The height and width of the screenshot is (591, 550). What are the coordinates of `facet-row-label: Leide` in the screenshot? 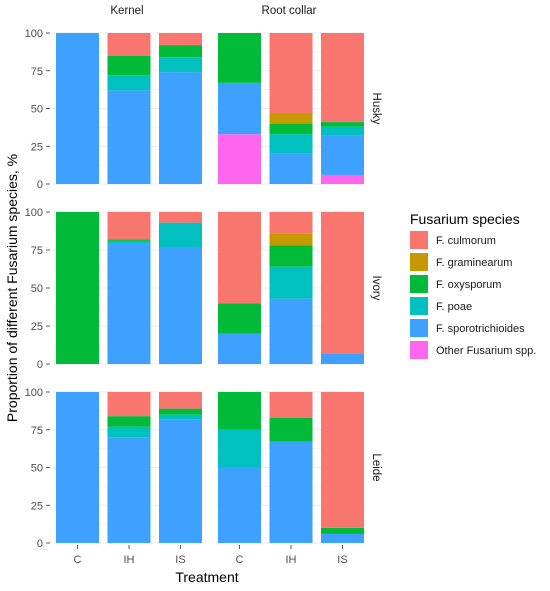 It's located at (376, 467).